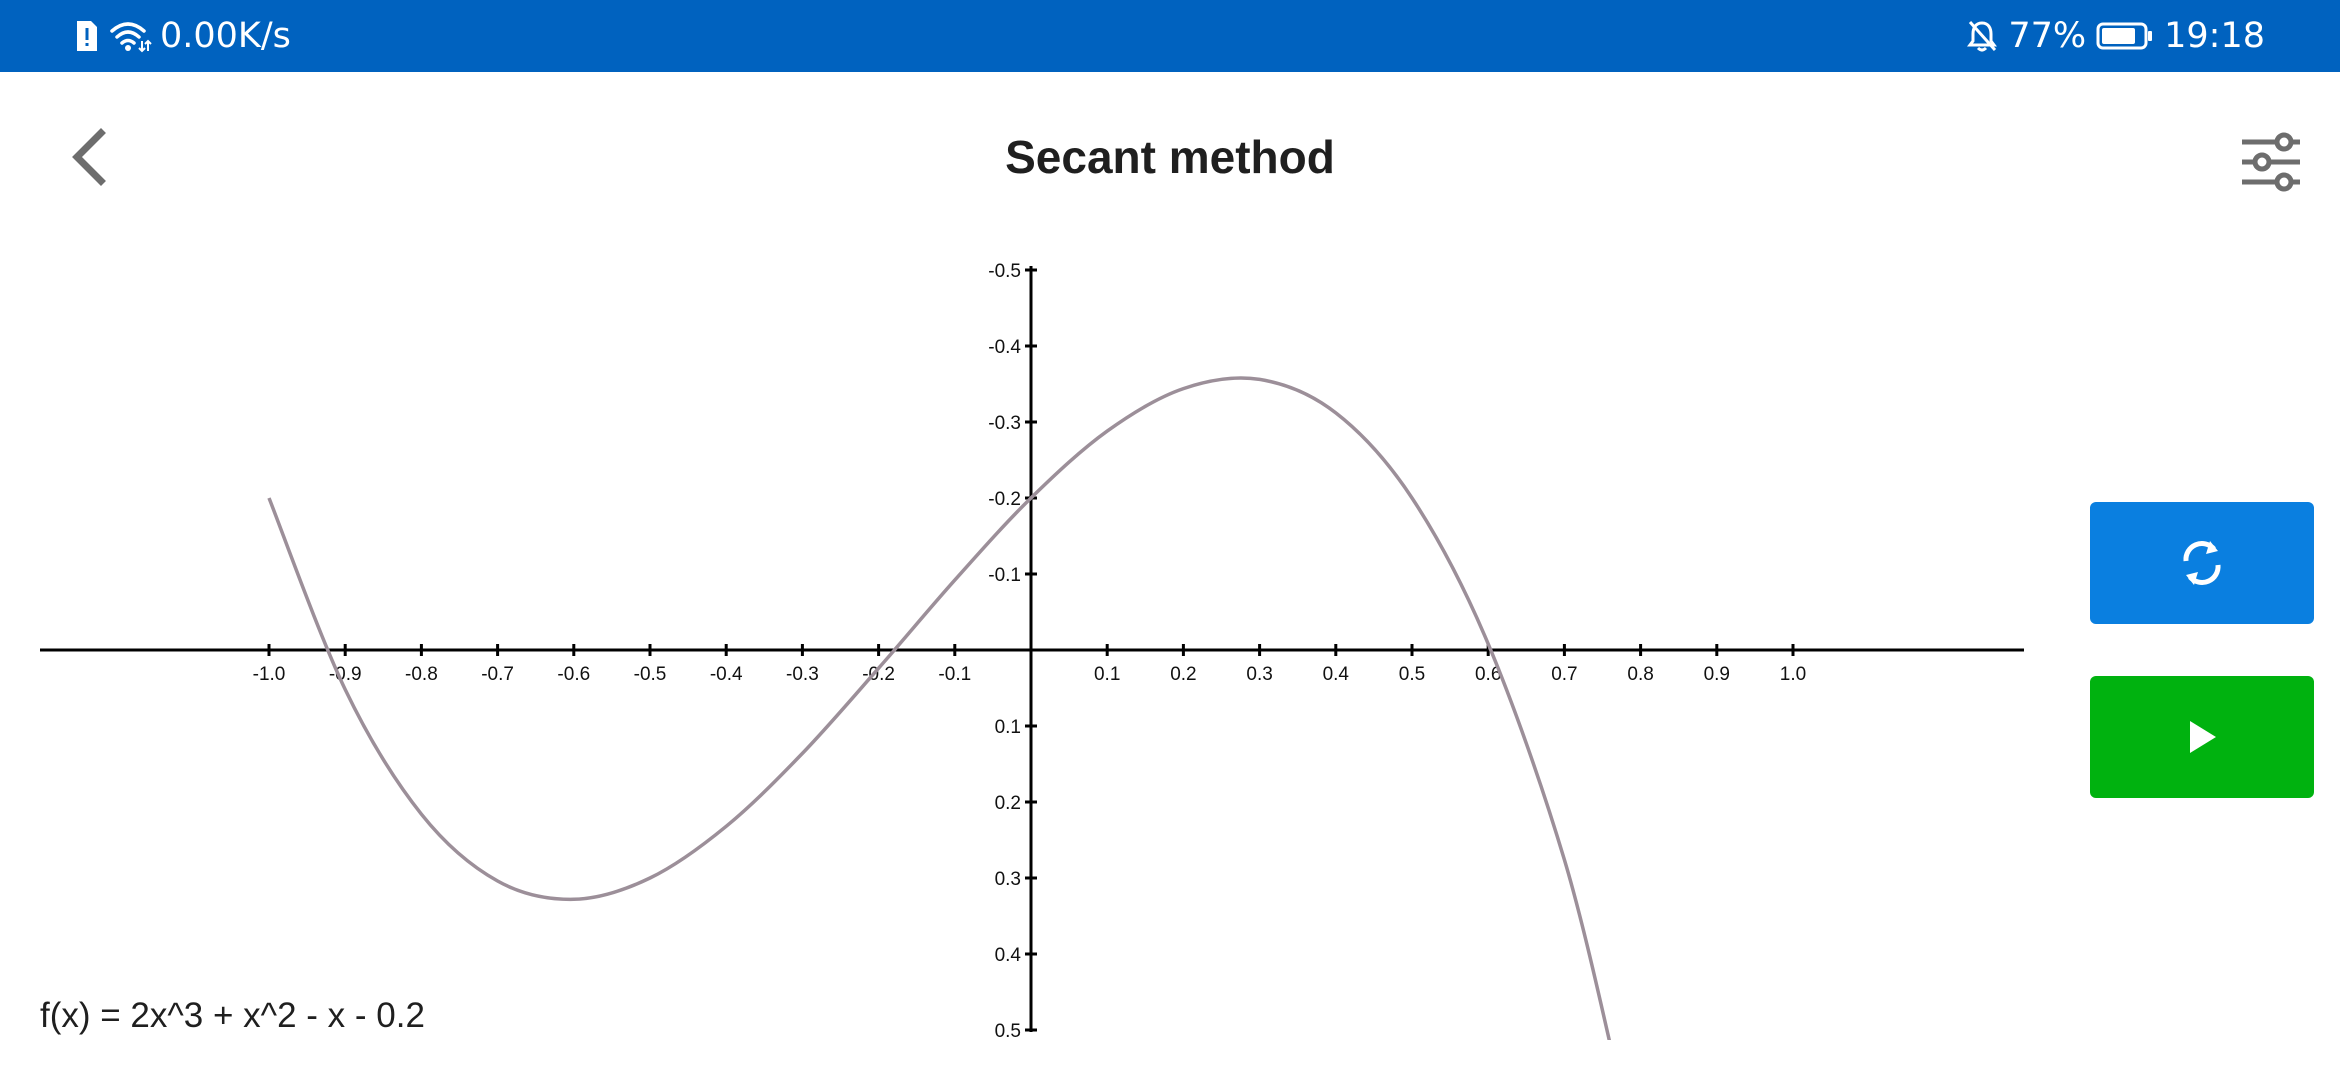 This screenshot has height=1080, width=2340. I want to click on x-tick-label: -0.6, so click(573, 674).